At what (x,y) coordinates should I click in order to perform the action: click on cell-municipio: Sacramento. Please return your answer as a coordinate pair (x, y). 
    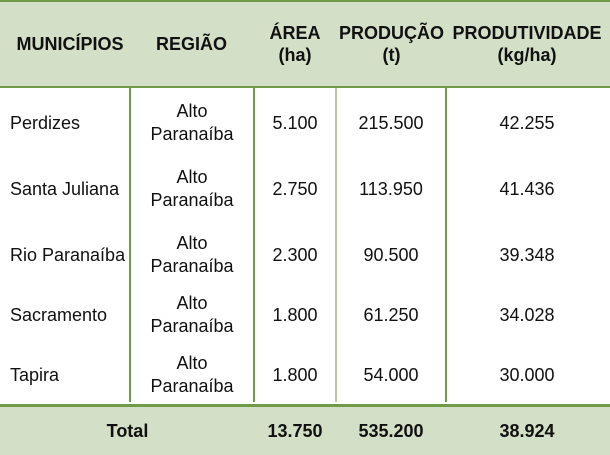
    Looking at the image, I should click on (59, 314).